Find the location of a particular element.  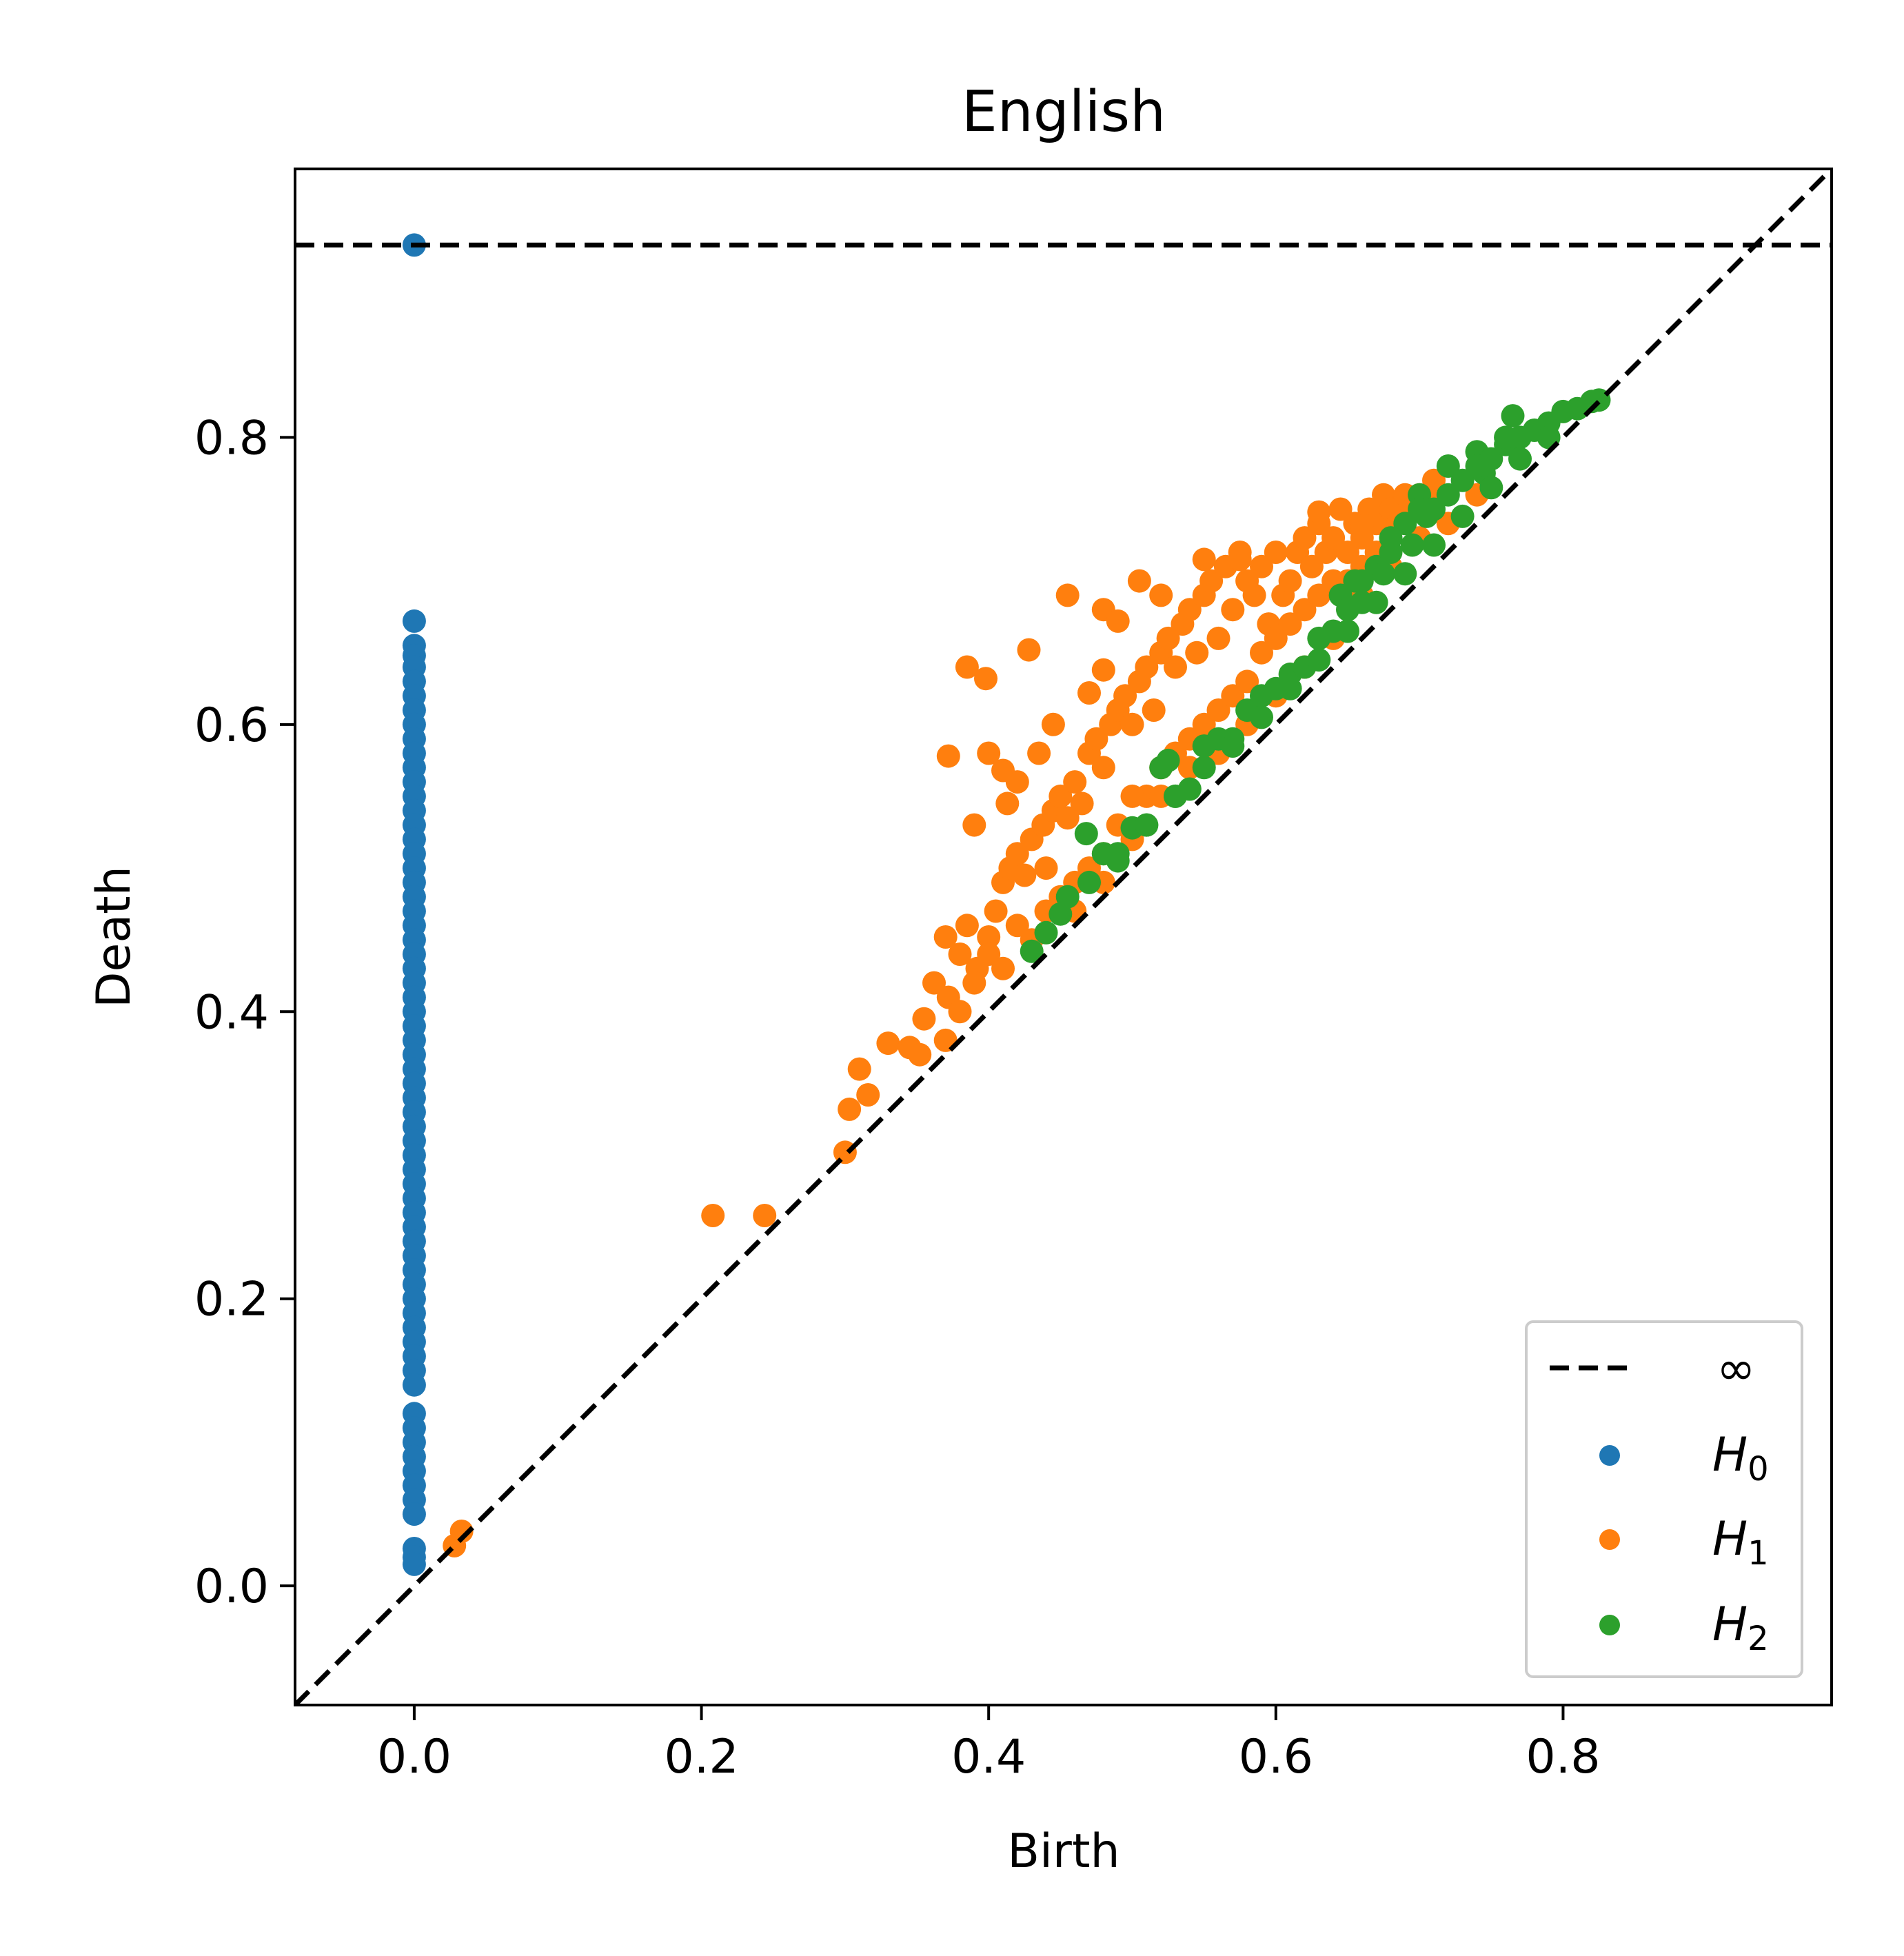

y-tick-label: 0.4 is located at coordinates (231, 1012).